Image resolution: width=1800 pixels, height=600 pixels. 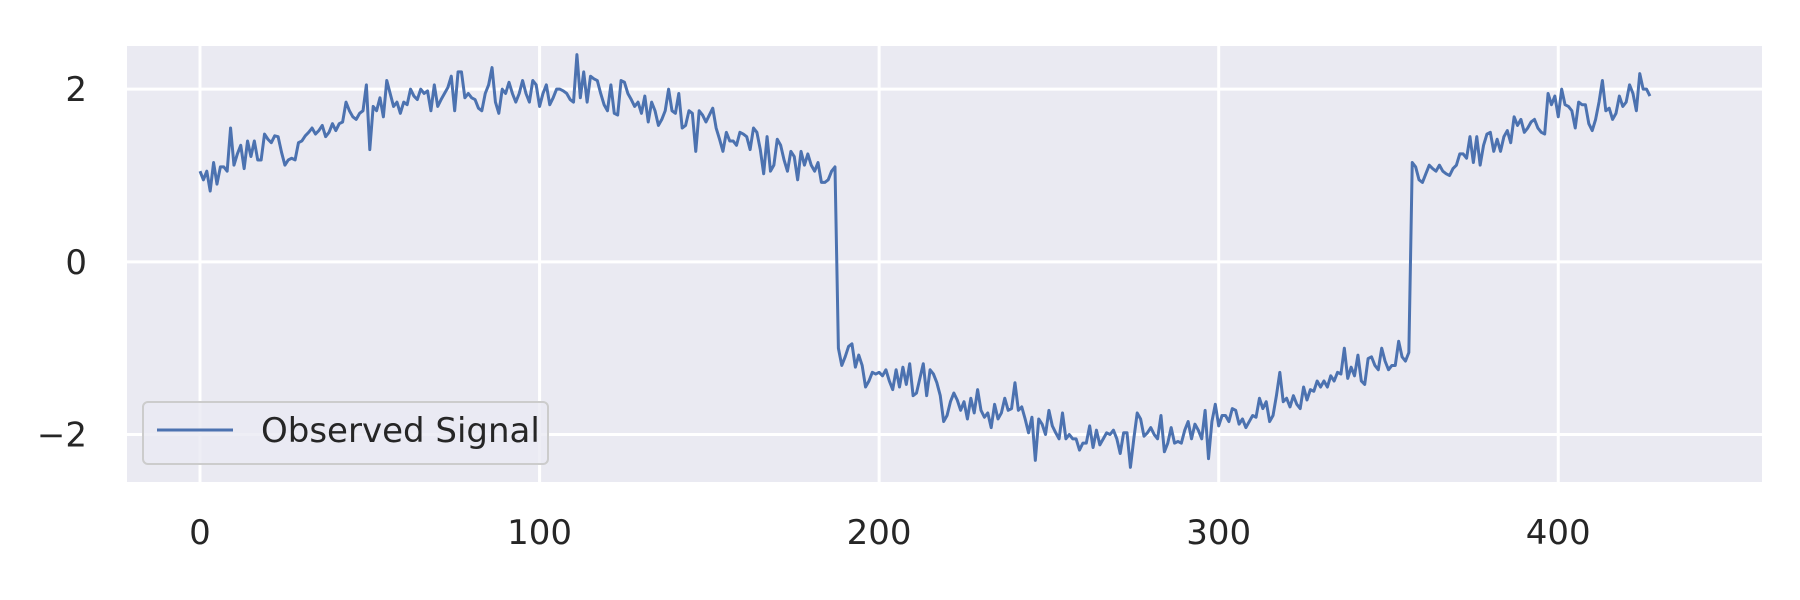 I want to click on x-axis-tick-labels: 0 100 200 300 400, so click(x=890, y=533).